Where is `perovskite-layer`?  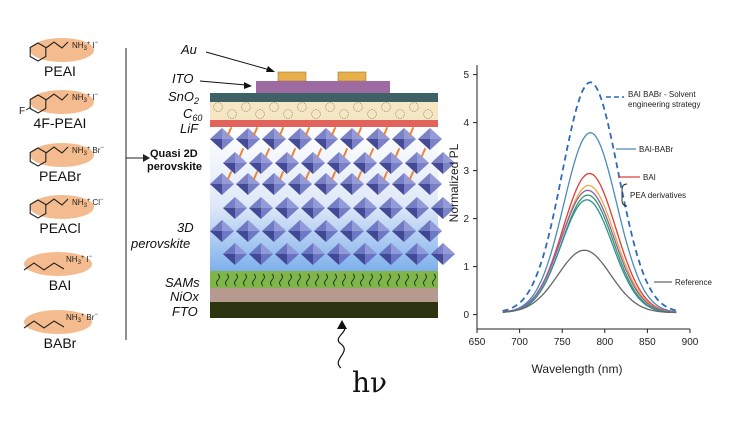
perovskite-layer is located at coordinates (324, 199).